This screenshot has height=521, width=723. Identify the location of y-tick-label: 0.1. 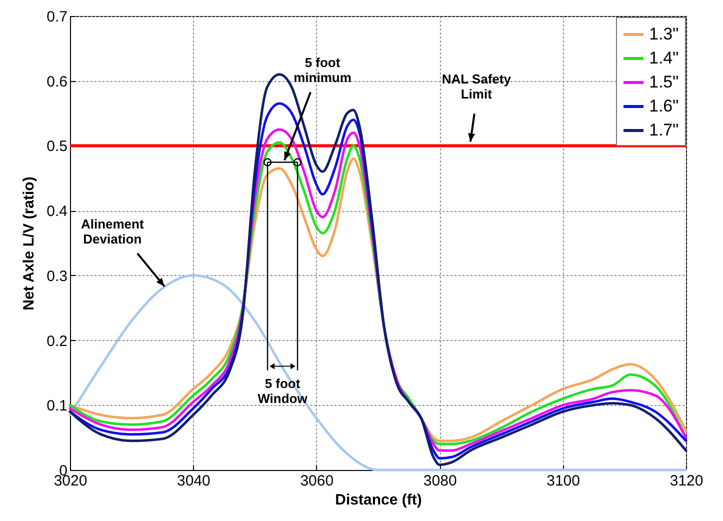
(57, 406).